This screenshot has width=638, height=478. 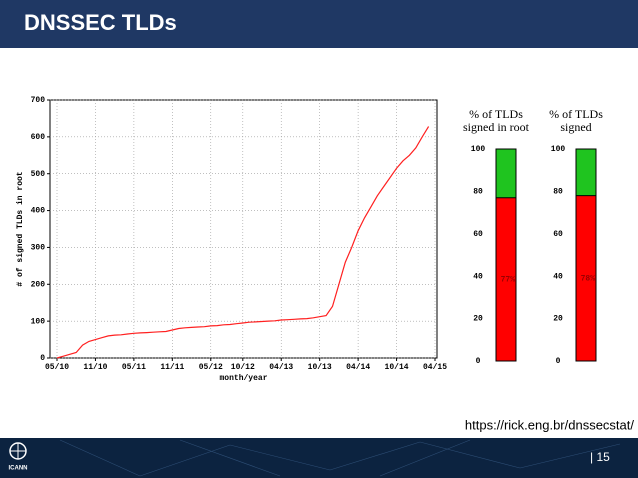 I want to click on footer-bar, so click(x=319, y=458).